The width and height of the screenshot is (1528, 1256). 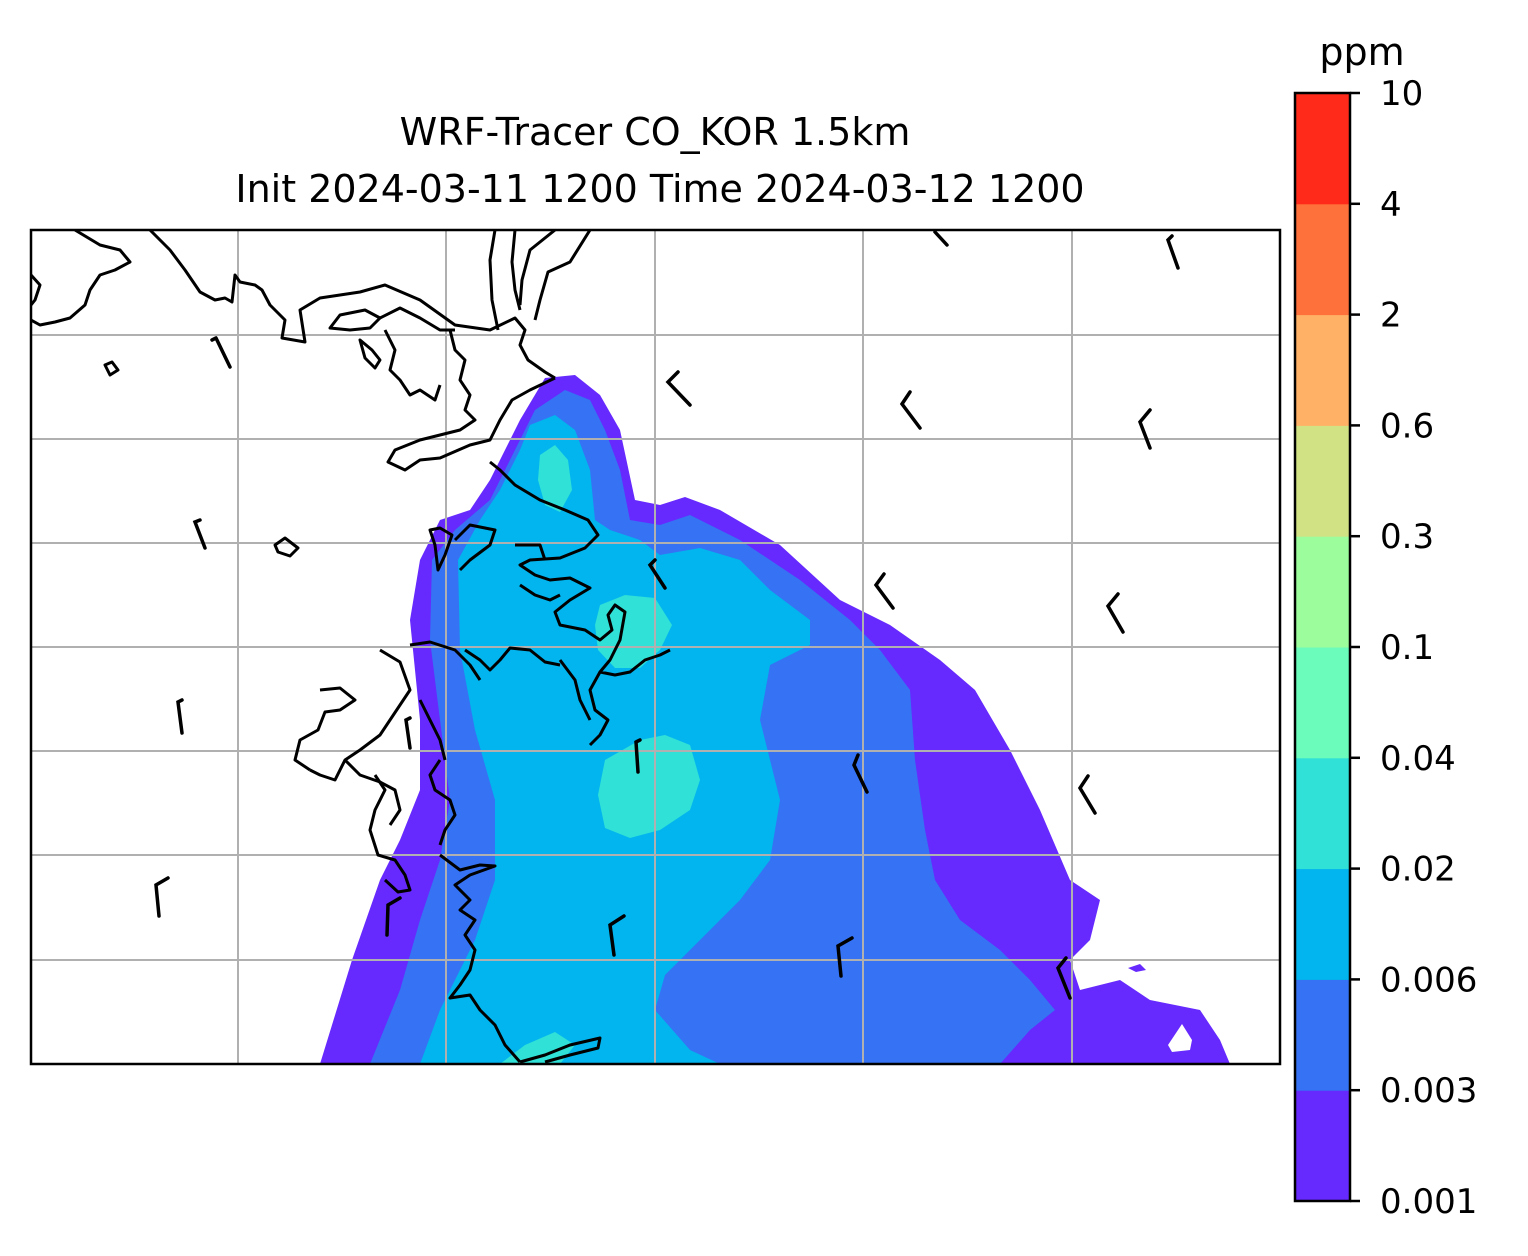 What do you see at coordinates (1391, 316) in the screenshot?
I see `colorbar-tick-label: 2` at bounding box center [1391, 316].